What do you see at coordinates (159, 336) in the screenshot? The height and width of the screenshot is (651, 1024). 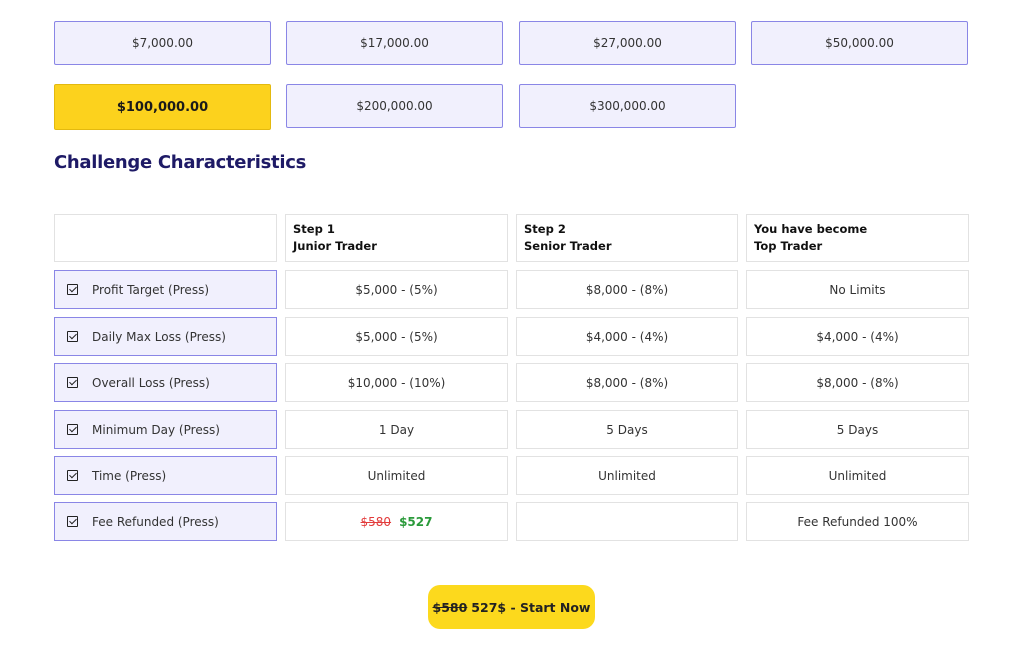 I see `row-label-text: Daily Max Loss (Press)` at bounding box center [159, 336].